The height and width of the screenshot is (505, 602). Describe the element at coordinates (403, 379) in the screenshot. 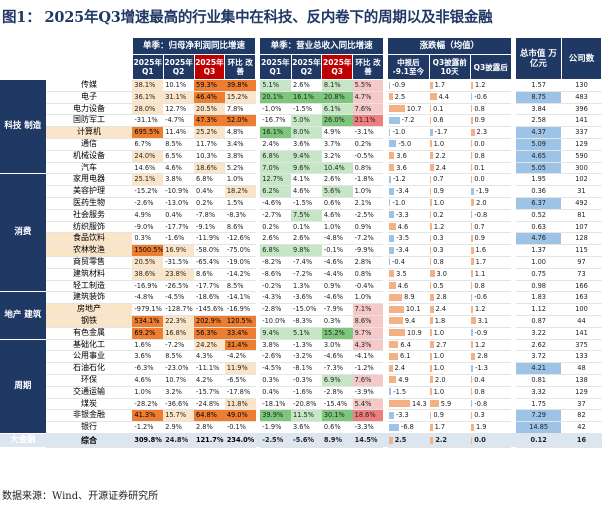

I see `price-change-value: 4.9` at that location.